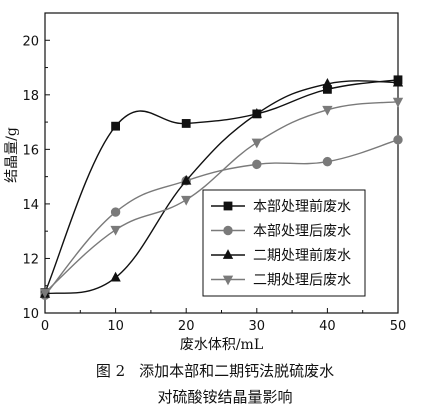  What do you see at coordinates (237, 371) in the screenshot?
I see `figure-title: 添加本部和二期钙法脱硫废水` at bounding box center [237, 371].